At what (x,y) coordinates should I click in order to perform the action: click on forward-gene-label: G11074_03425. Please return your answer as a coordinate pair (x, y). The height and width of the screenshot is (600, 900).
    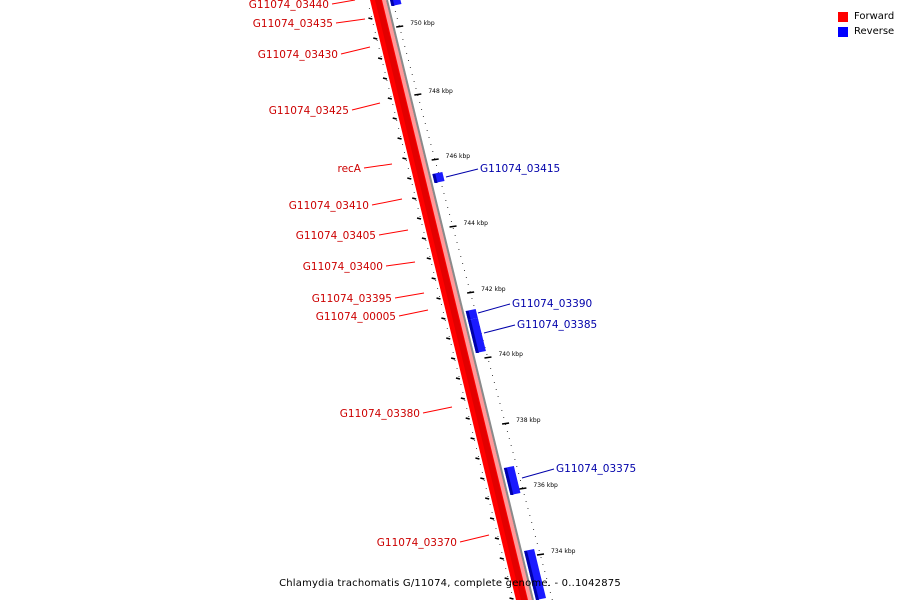
    Looking at the image, I should click on (309, 111).